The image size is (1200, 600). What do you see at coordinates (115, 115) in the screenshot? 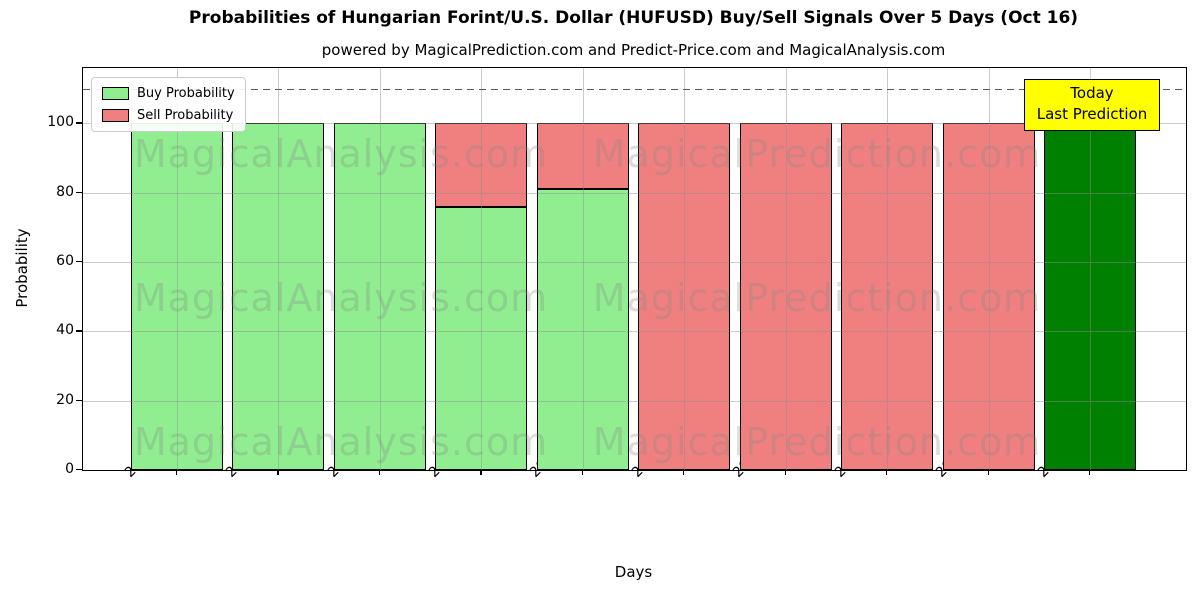
I see `sell-swatch-icon` at bounding box center [115, 115].